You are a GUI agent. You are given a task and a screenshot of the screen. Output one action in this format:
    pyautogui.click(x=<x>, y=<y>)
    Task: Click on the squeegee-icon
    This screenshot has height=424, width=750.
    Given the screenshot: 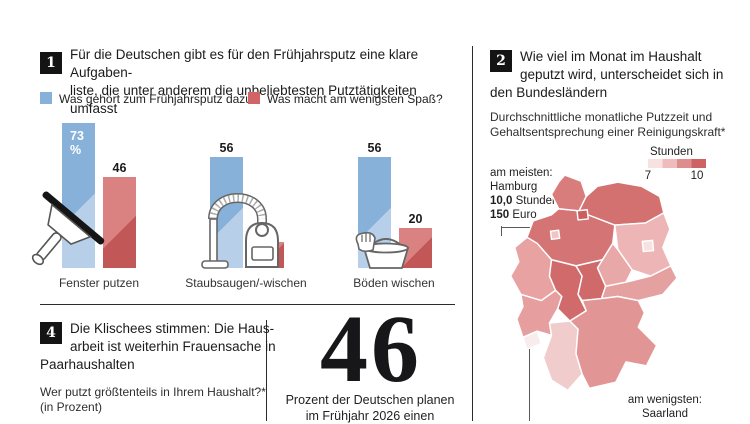 What is the action you would take?
    pyautogui.click(x=68, y=228)
    